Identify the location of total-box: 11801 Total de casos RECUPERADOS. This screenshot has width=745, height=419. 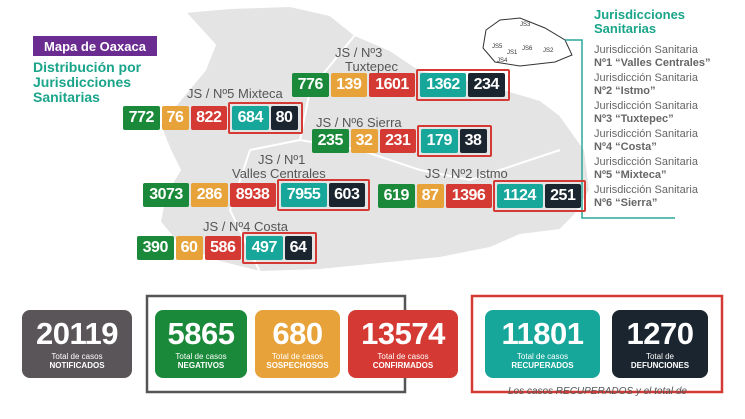
(542, 344).